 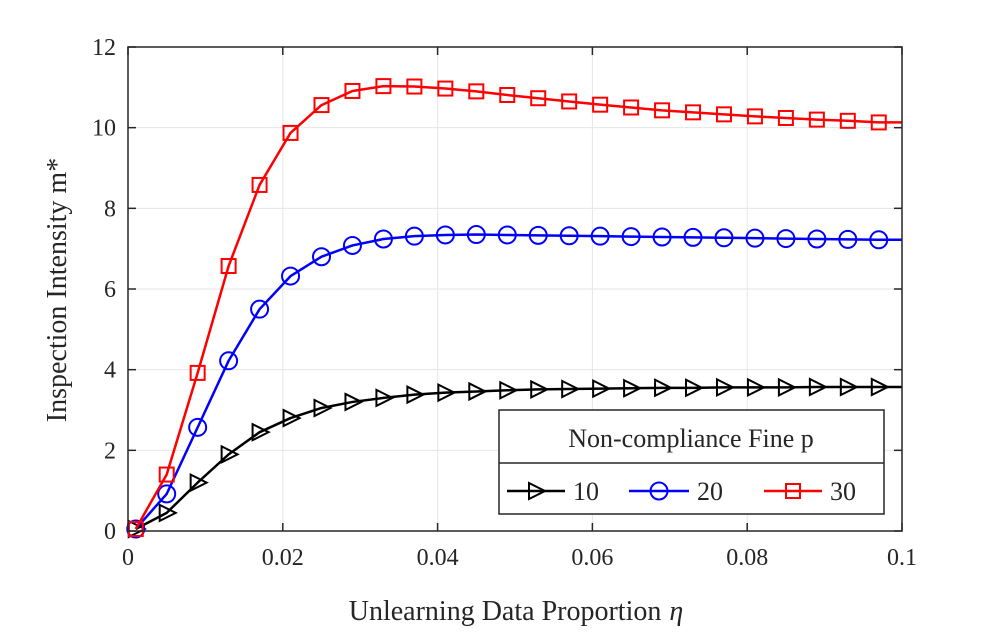 What do you see at coordinates (104, 129) in the screenshot?
I see `y-tick-label: 10` at bounding box center [104, 129].